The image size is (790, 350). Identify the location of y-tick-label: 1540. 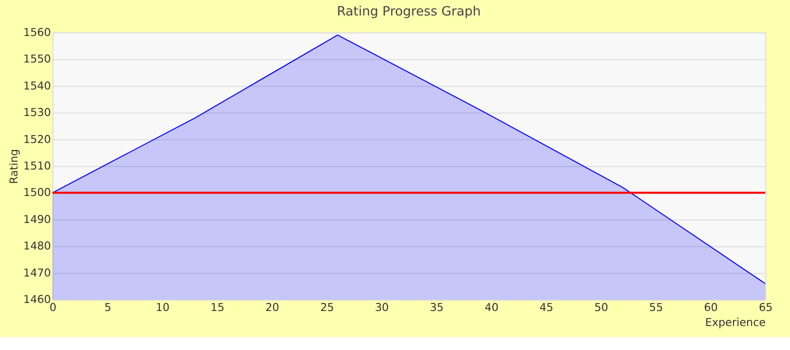
(37, 85).